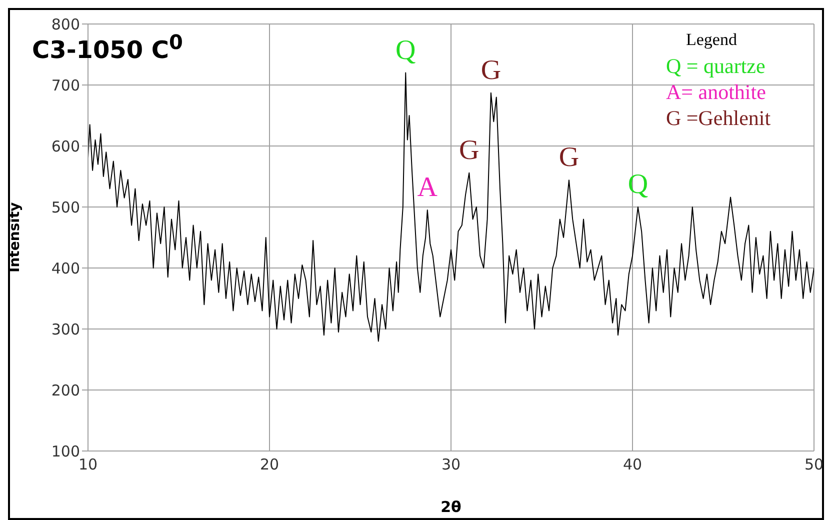 This screenshot has height=520, width=830. I want to click on x-tick-label: 20, so click(270, 465).